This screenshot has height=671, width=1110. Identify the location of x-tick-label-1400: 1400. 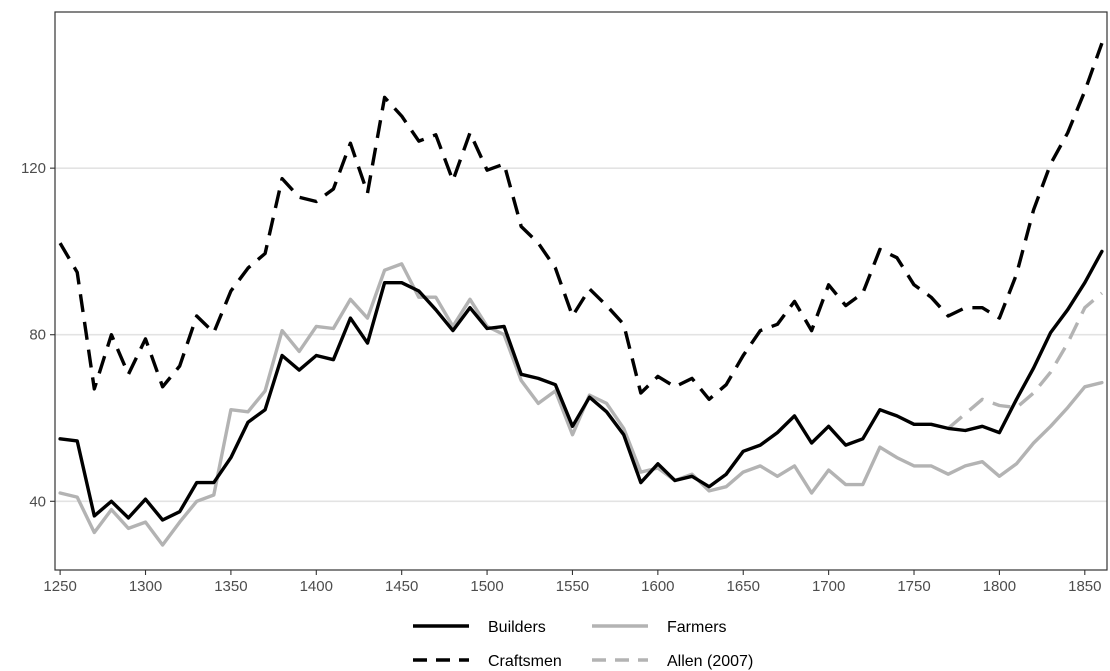
(316, 586).